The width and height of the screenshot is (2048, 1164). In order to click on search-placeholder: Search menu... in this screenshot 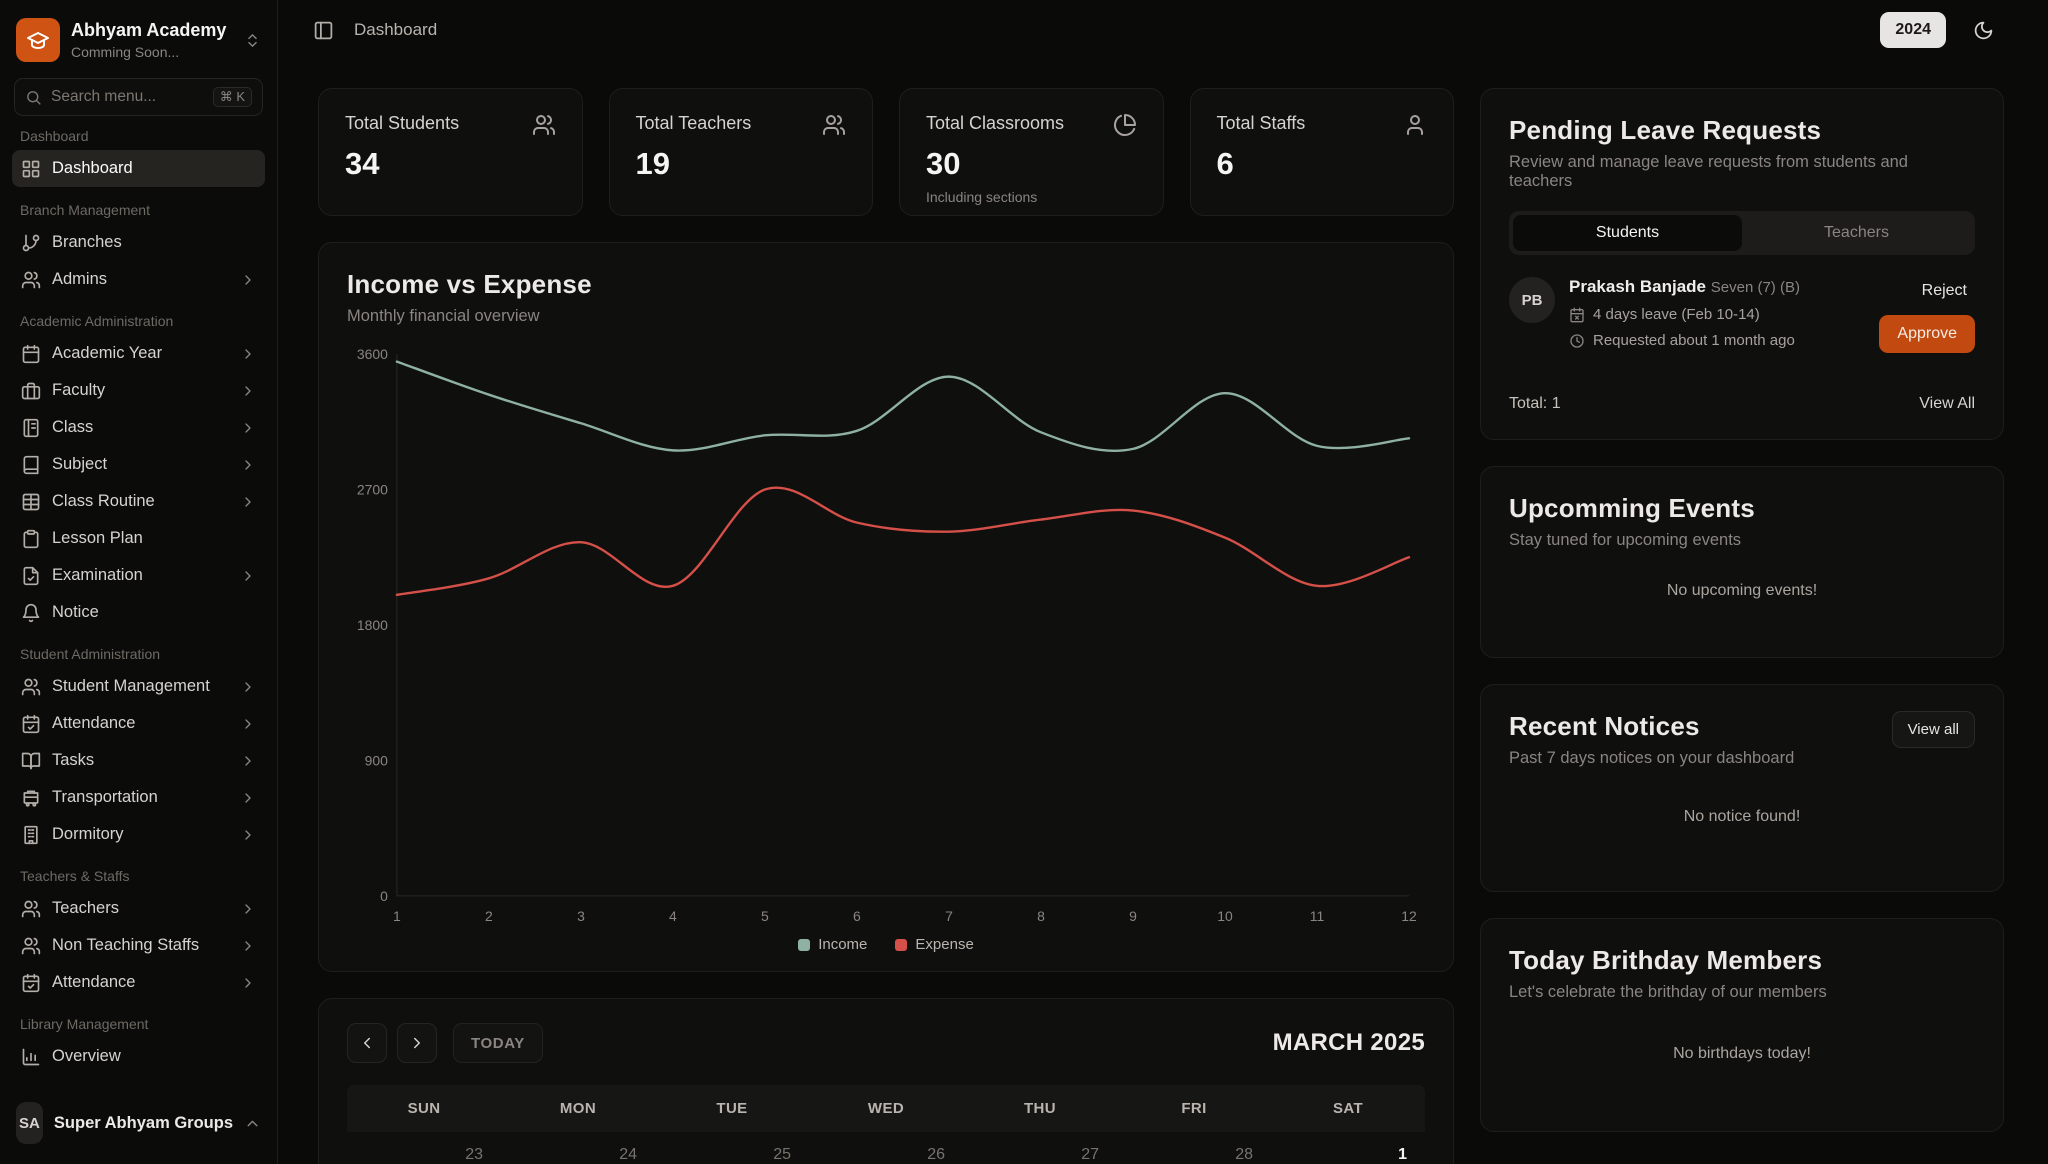, I will do `click(104, 96)`.